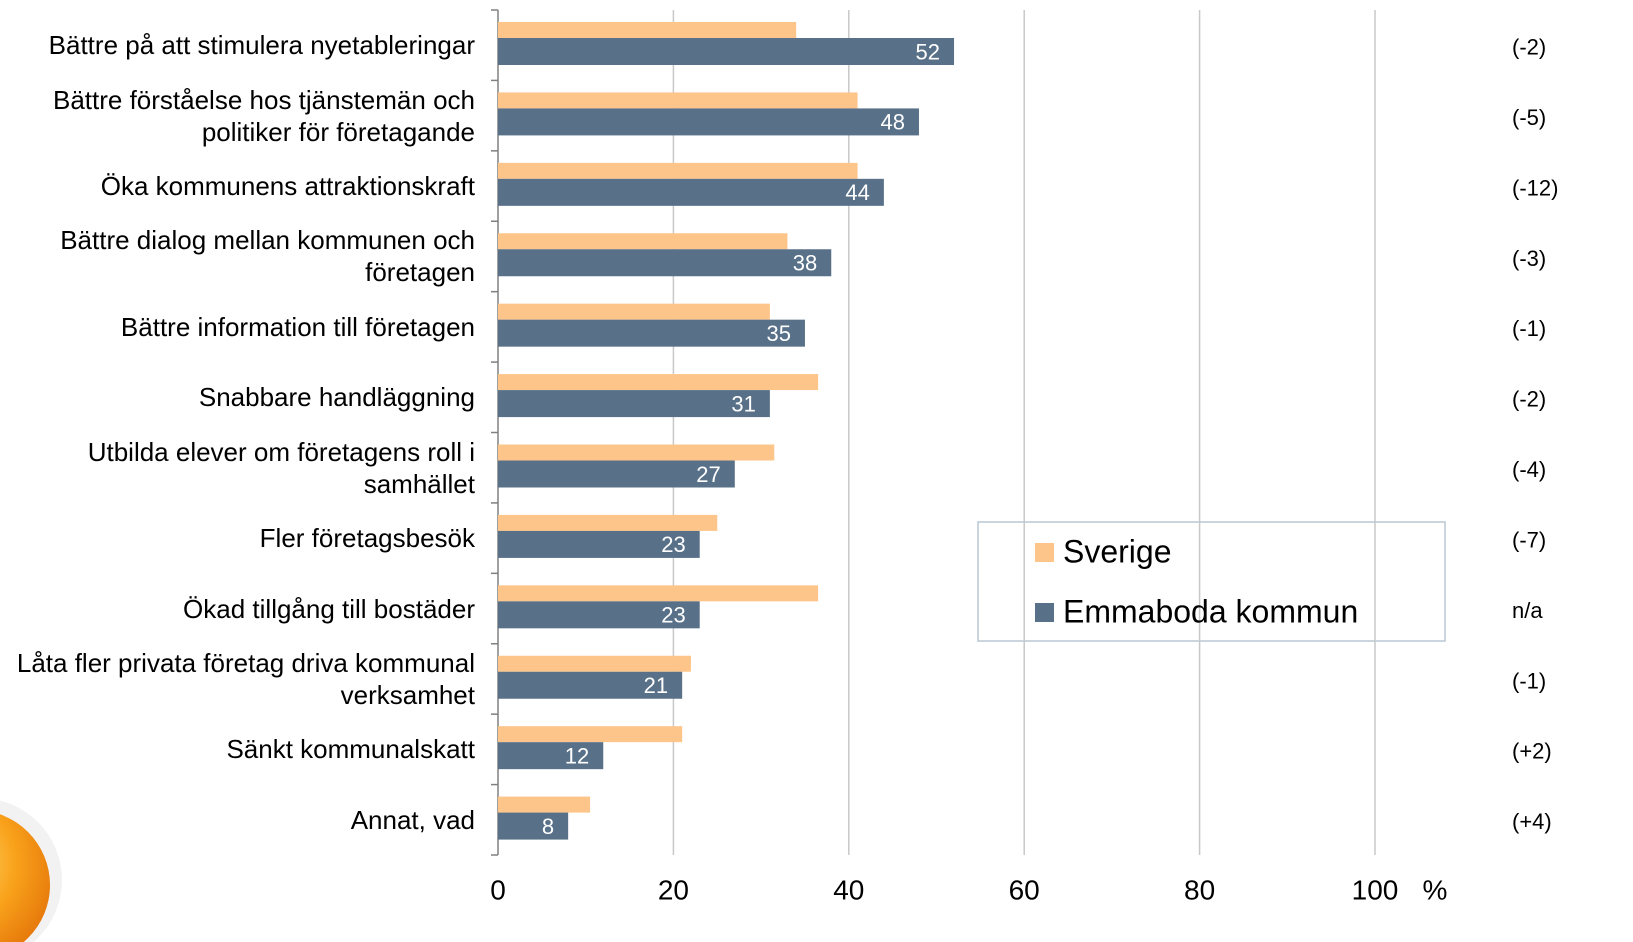  Describe the element at coordinates (673, 889) in the screenshot. I see `x-tick-label: 20` at that location.